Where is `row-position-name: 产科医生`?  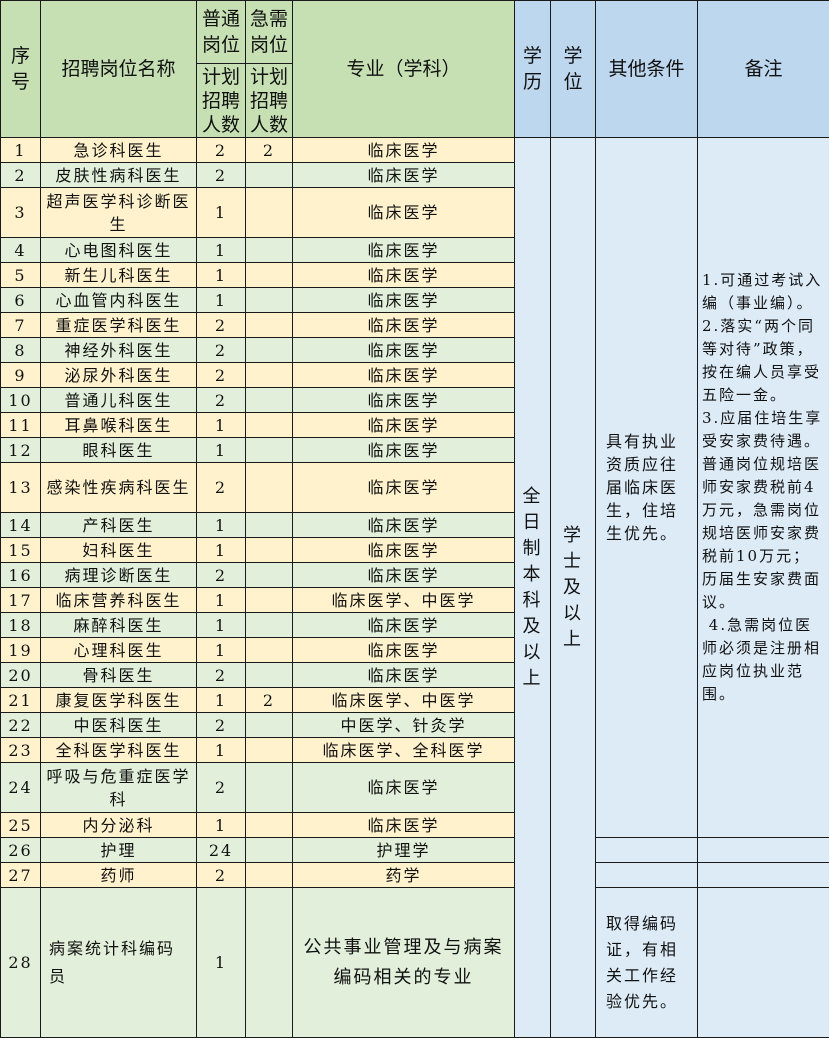
row-position-name: 产科医生 is located at coordinates (119, 525).